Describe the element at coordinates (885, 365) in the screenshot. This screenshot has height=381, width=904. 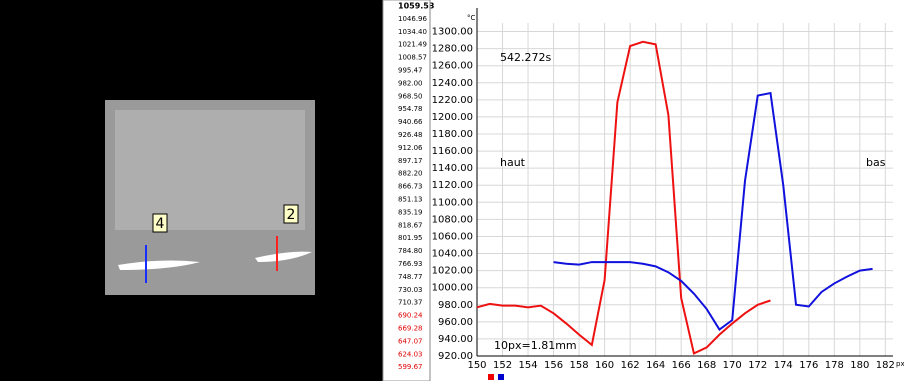
I see `x-tick-label: 182` at that location.